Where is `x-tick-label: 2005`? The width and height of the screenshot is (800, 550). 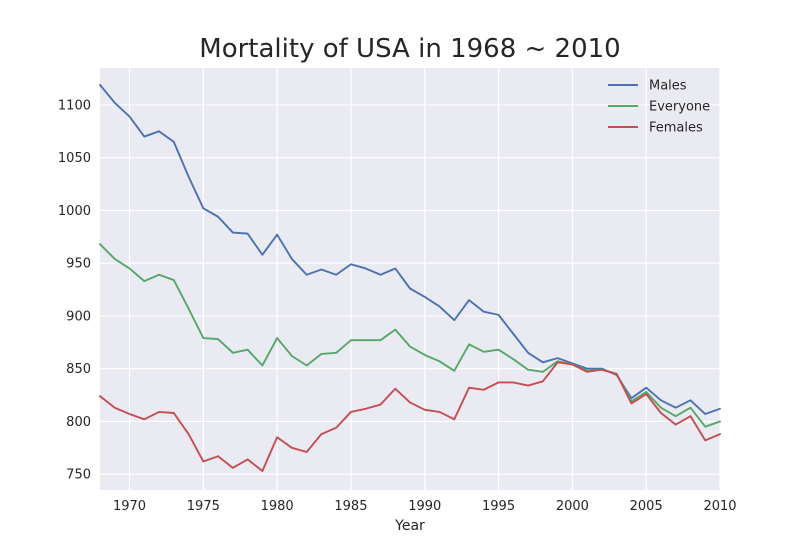
x-tick-label: 2005 is located at coordinates (646, 506).